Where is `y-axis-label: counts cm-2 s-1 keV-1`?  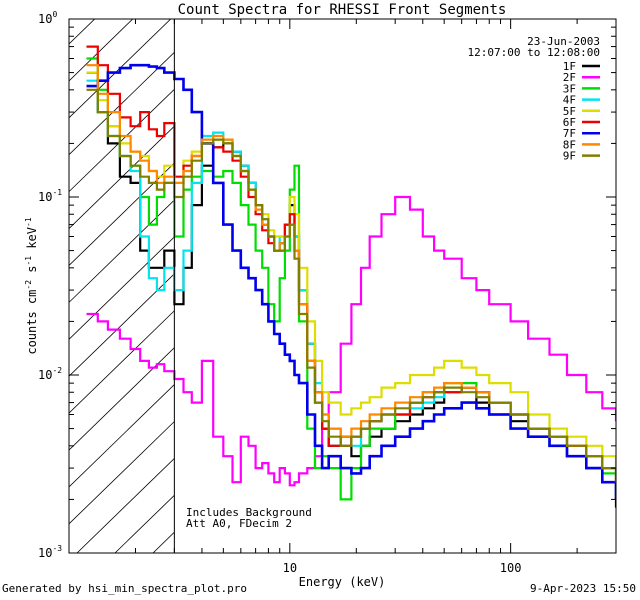
y-axis-label: counts cm-2 s-1 keV-1 is located at coordinates (31, 285).